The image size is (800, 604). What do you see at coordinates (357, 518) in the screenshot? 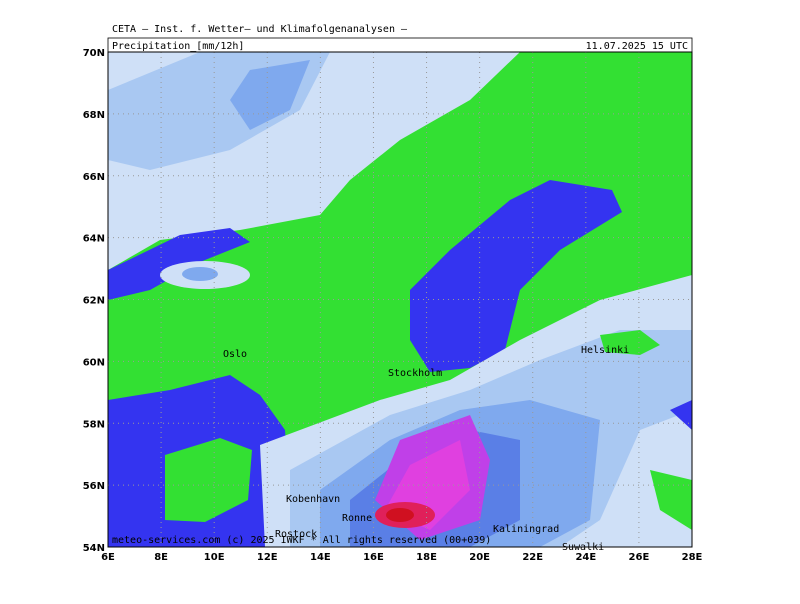
I see `city-label: Ronne` at bounding box center [357, 518].